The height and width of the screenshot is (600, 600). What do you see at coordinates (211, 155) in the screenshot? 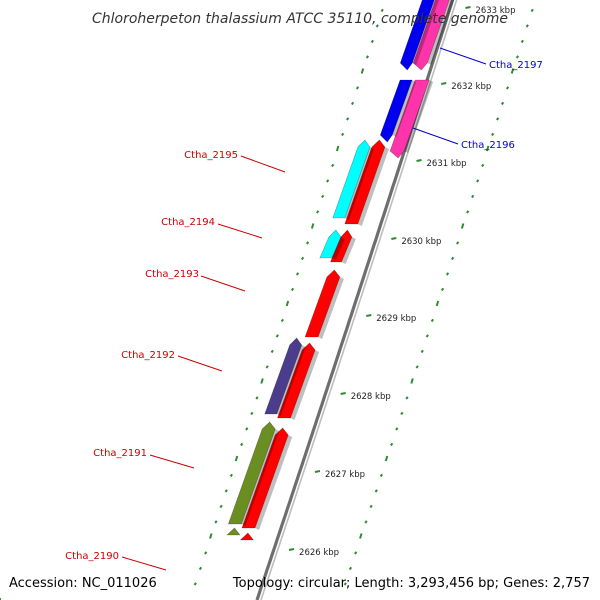
I see `gene-label: Ctha_2195` at bounding box center [211, 155].